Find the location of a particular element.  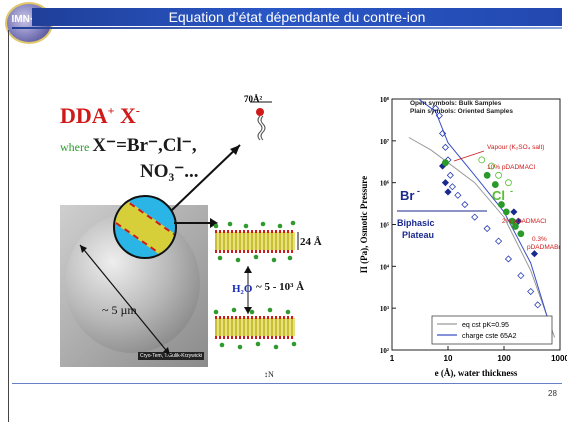

head-area-label: 70Å² is located at coordinates (253, 99).